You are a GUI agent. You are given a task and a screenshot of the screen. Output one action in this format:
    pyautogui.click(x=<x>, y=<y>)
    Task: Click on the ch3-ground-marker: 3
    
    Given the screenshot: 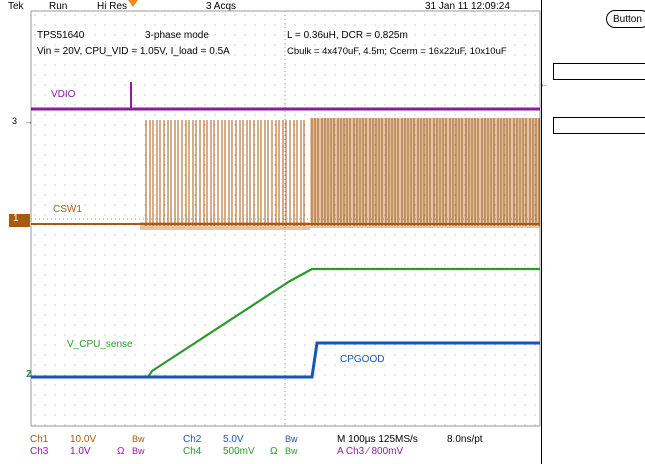 What is the action you would take?
    pyautogui.click(x=15, y=121)
    